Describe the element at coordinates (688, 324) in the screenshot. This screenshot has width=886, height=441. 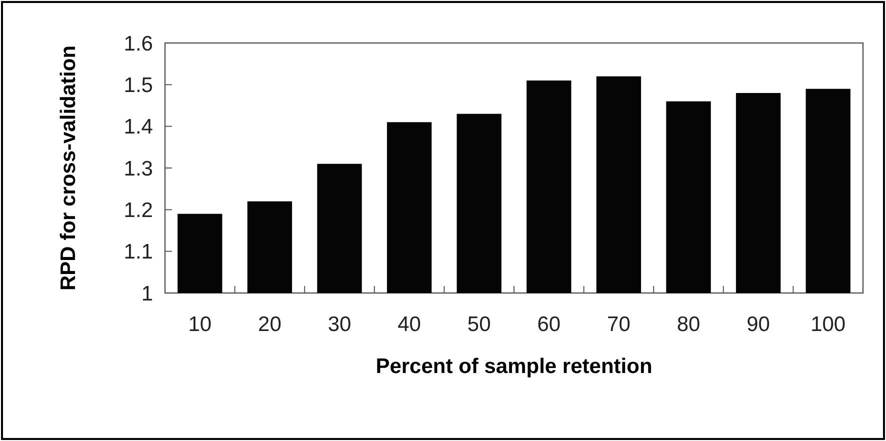
I see `x-tick-label: 80` at that location.